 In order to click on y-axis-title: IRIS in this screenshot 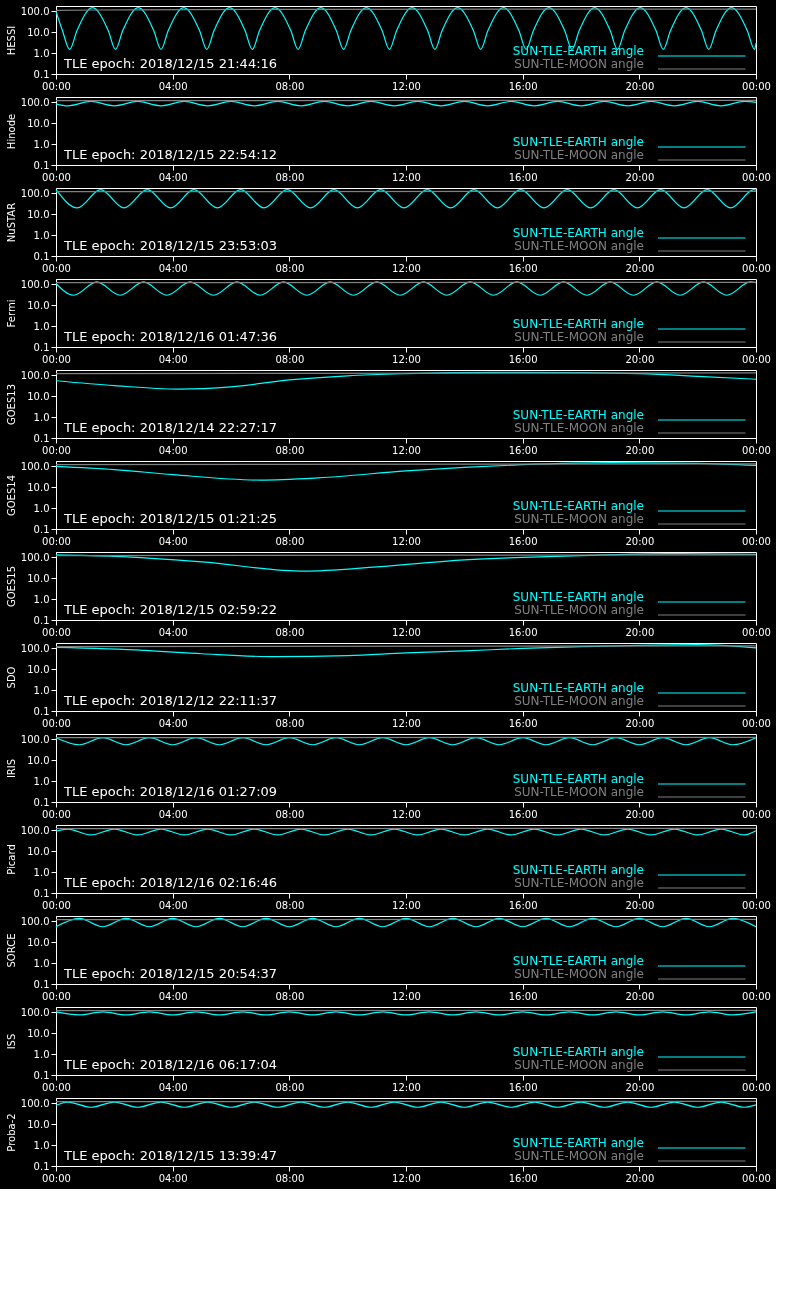, I will do `click(11, 768)`.